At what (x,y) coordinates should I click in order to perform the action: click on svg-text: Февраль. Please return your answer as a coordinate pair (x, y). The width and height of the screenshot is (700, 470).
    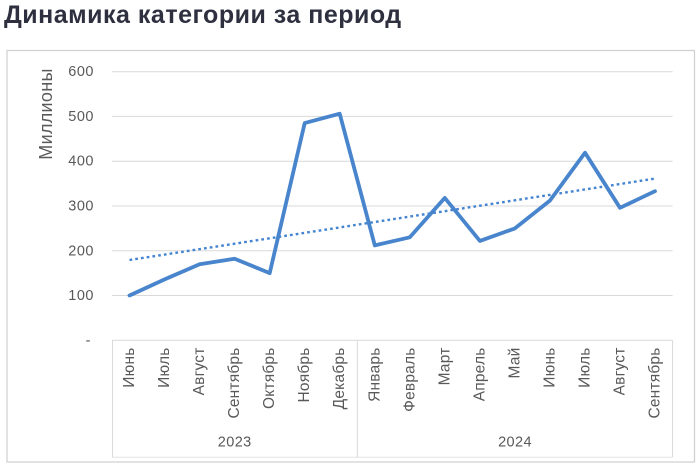
    Looking at the image, I should click on (409, 380).